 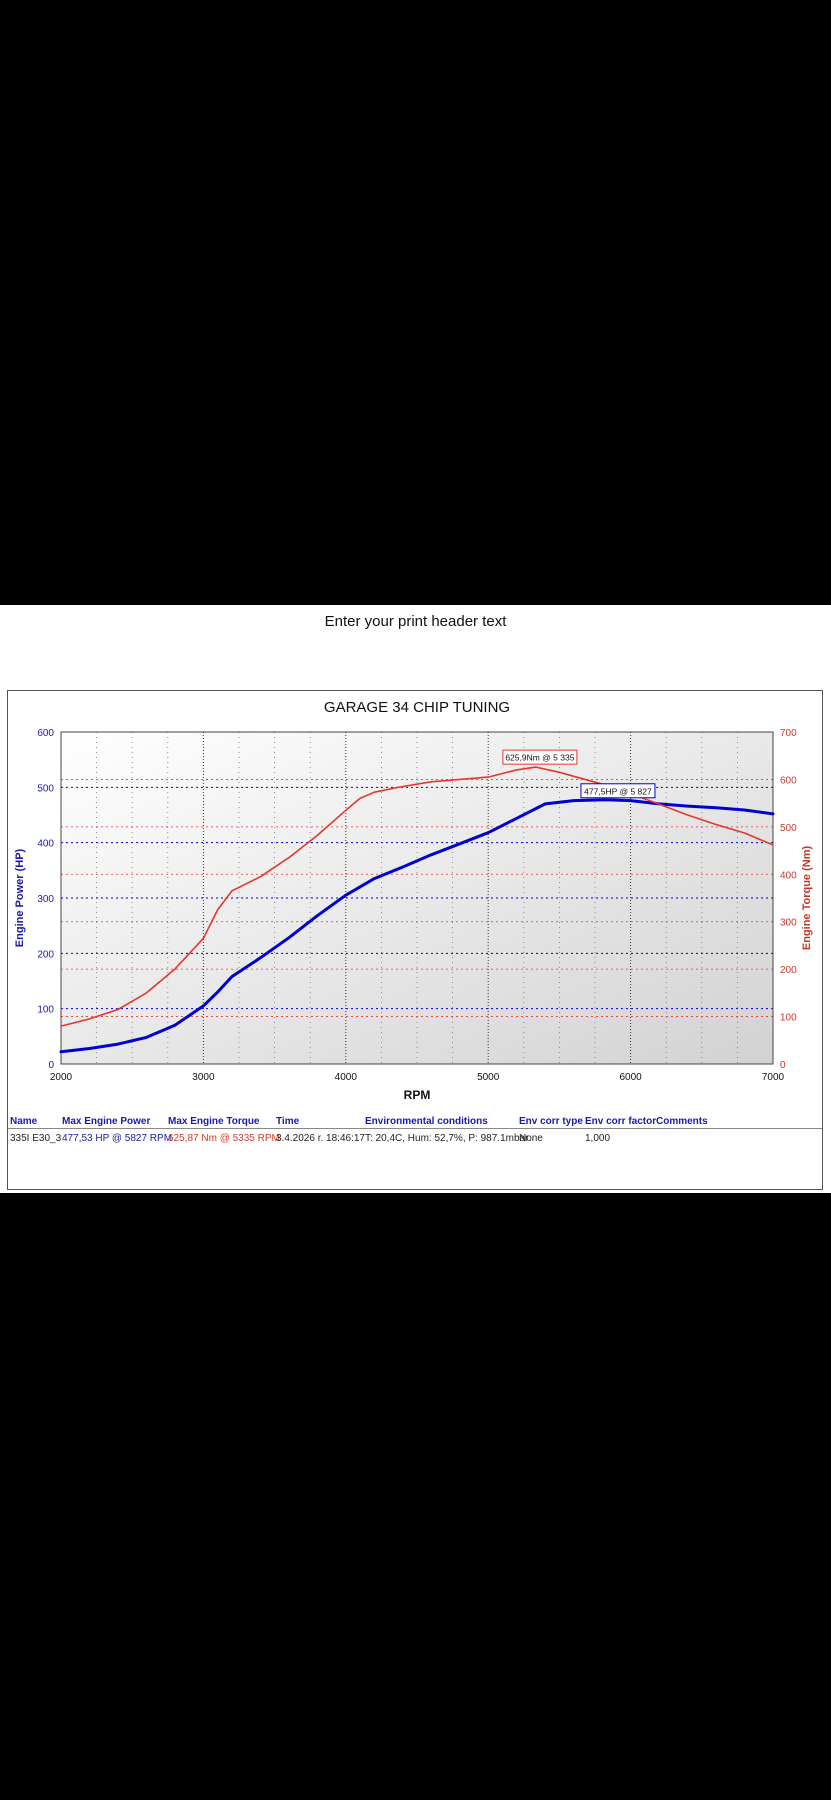 What do you see at coordinates (788, 780) in the screenshot?
I see `y2-tick-label: 600` at bounding box center [788, 780].